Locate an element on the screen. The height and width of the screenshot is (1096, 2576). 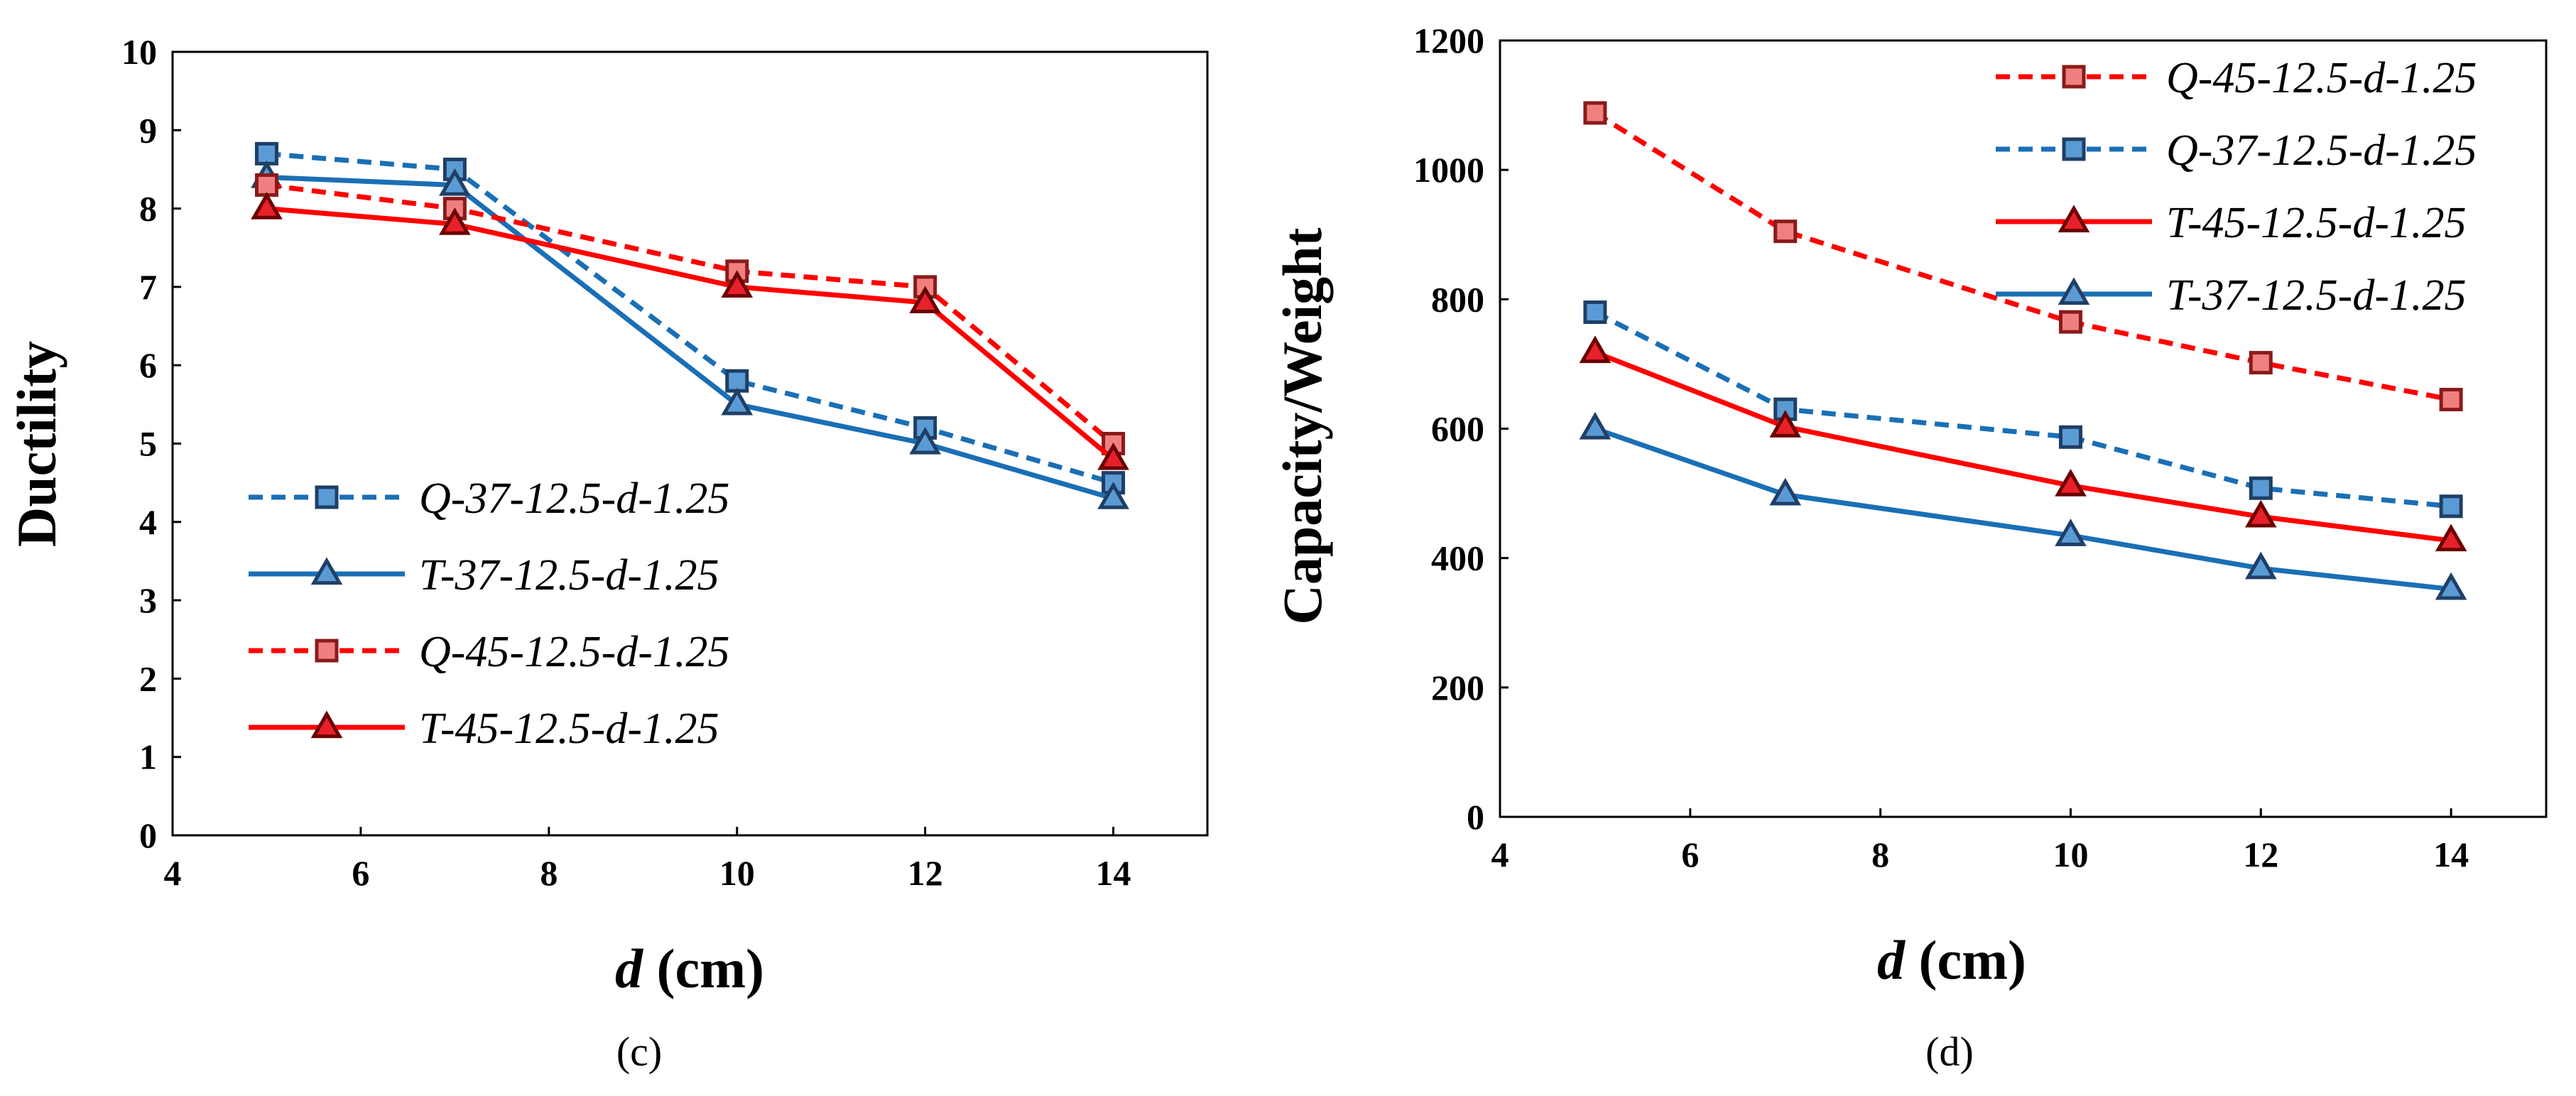
series-T-45-12.5-d-1.25 is located at coordinates (2023, 443).